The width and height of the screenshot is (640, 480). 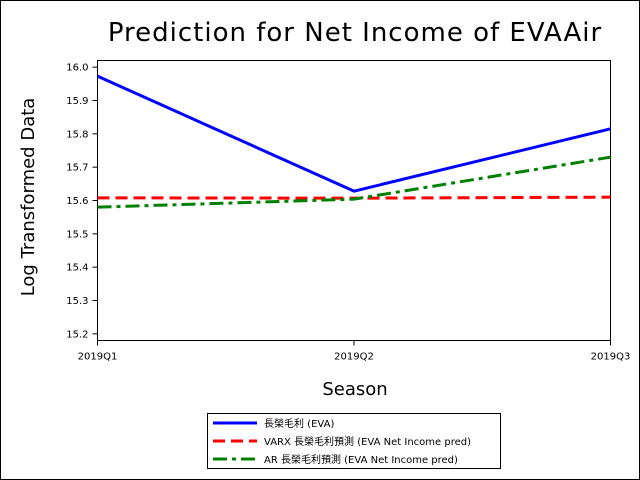 I want to click on x-tick-label: 2019Q2, so click(x=354, y=357).